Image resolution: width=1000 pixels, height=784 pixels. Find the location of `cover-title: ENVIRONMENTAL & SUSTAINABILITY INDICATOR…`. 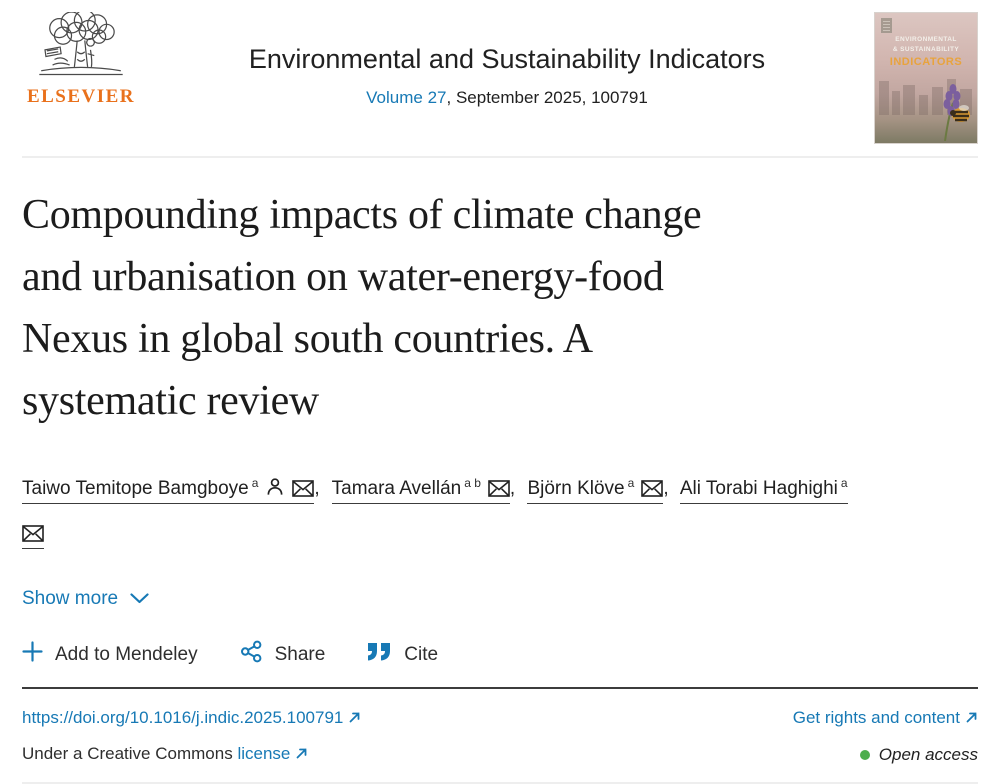

cover-title: ENVIRONMENTAL & SUSTAINABILITY INDICATOR… is located at coordinates (926, 51).